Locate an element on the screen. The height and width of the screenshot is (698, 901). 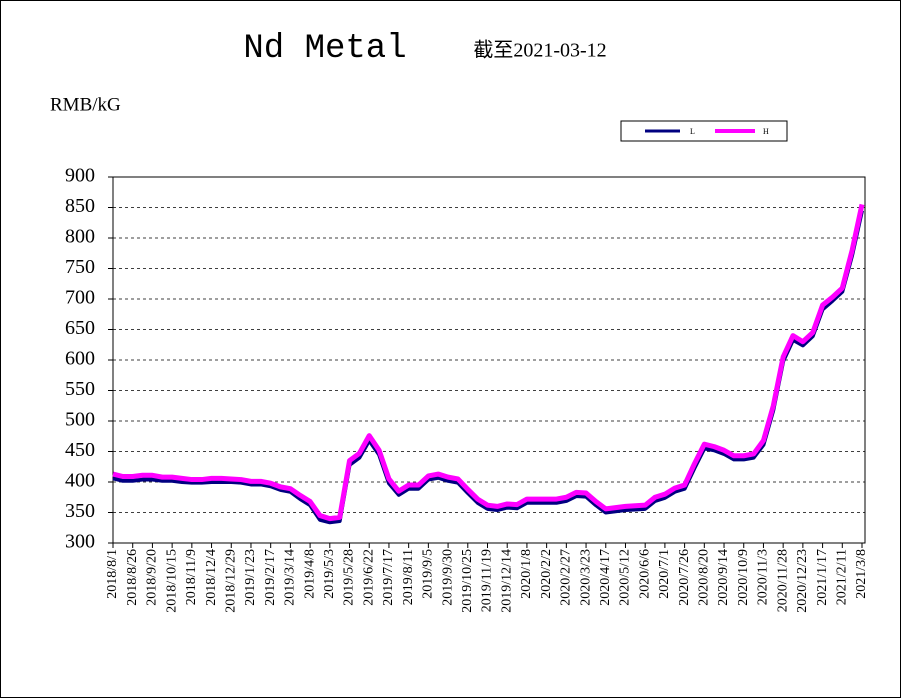
x-tick-label: 2019/5/28 is located at coordinates (349, 577).